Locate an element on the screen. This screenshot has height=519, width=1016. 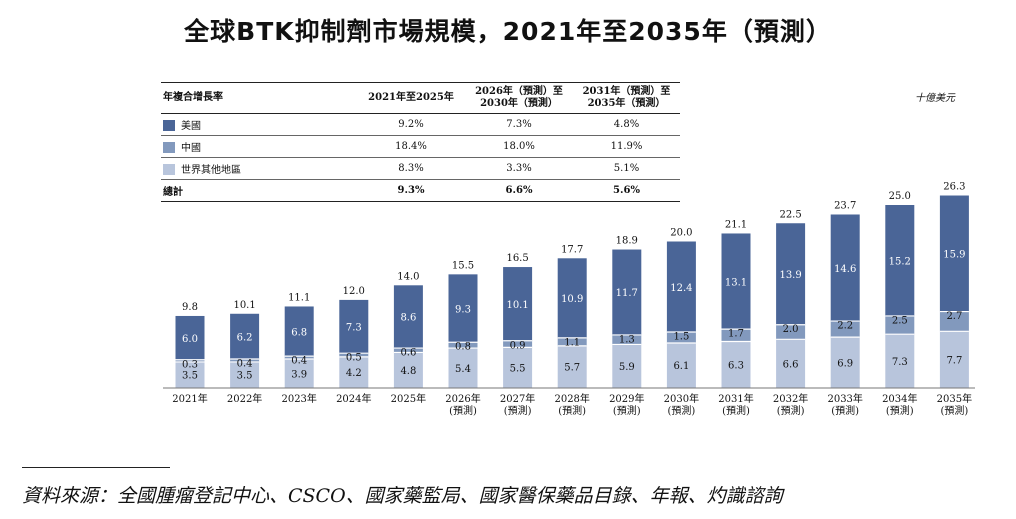
cagr-row-total: 總計 9.3% 6.6% 5.6% is located at coordinates (420, 190).